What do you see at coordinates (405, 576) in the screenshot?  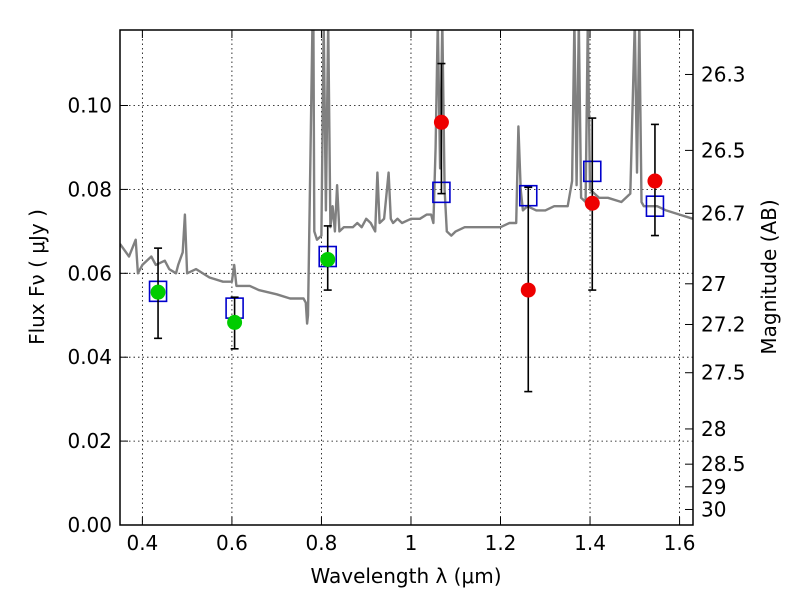 I see `x-axis-label: Wavelength λ (μm)` at bounding box center [405, 576].